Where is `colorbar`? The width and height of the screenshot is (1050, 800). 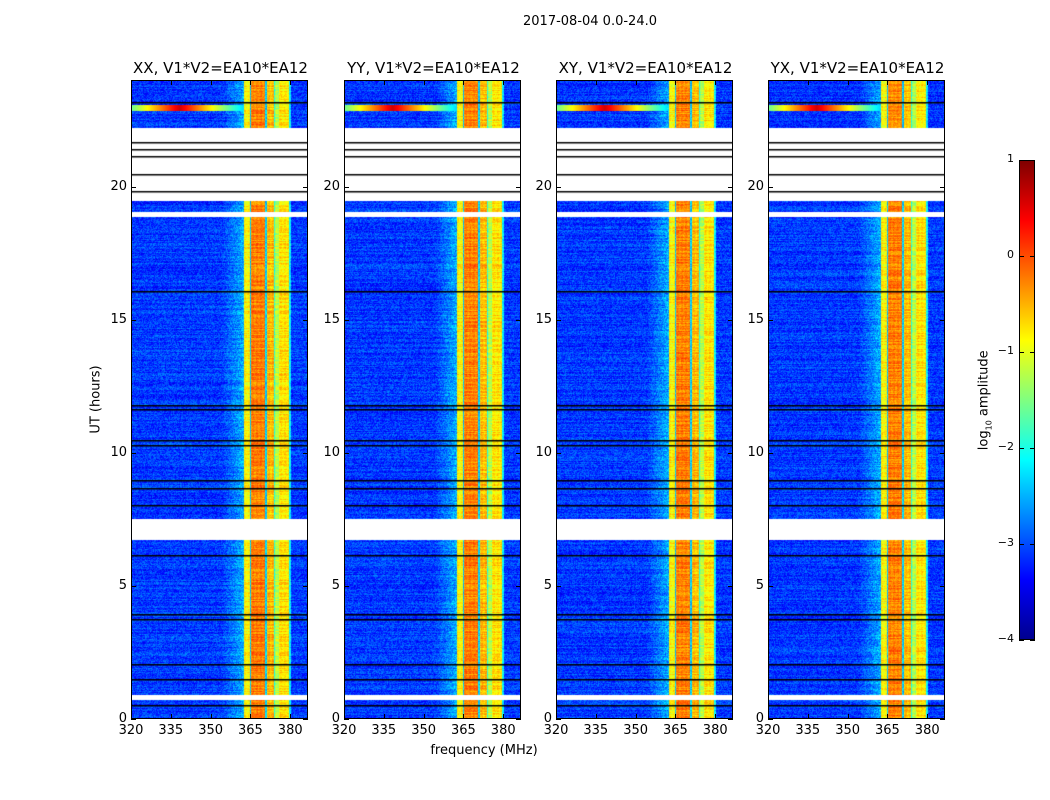 colorbar is located at coordinates (1027, 400).